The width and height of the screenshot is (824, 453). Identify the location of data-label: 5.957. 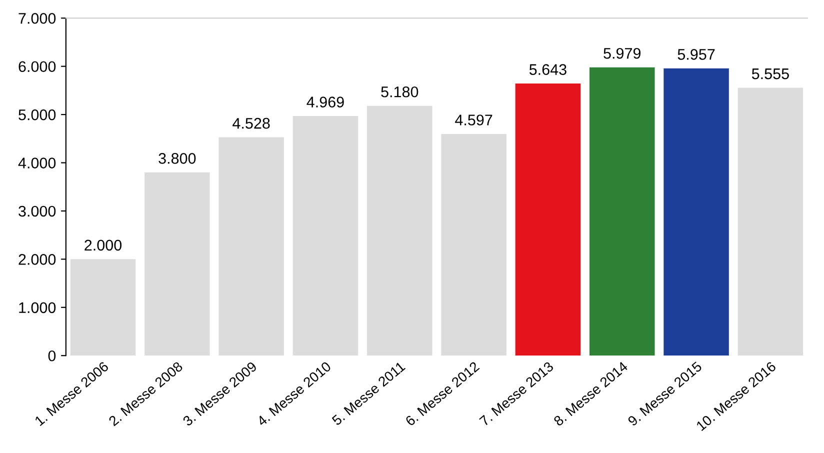
(696, 54).